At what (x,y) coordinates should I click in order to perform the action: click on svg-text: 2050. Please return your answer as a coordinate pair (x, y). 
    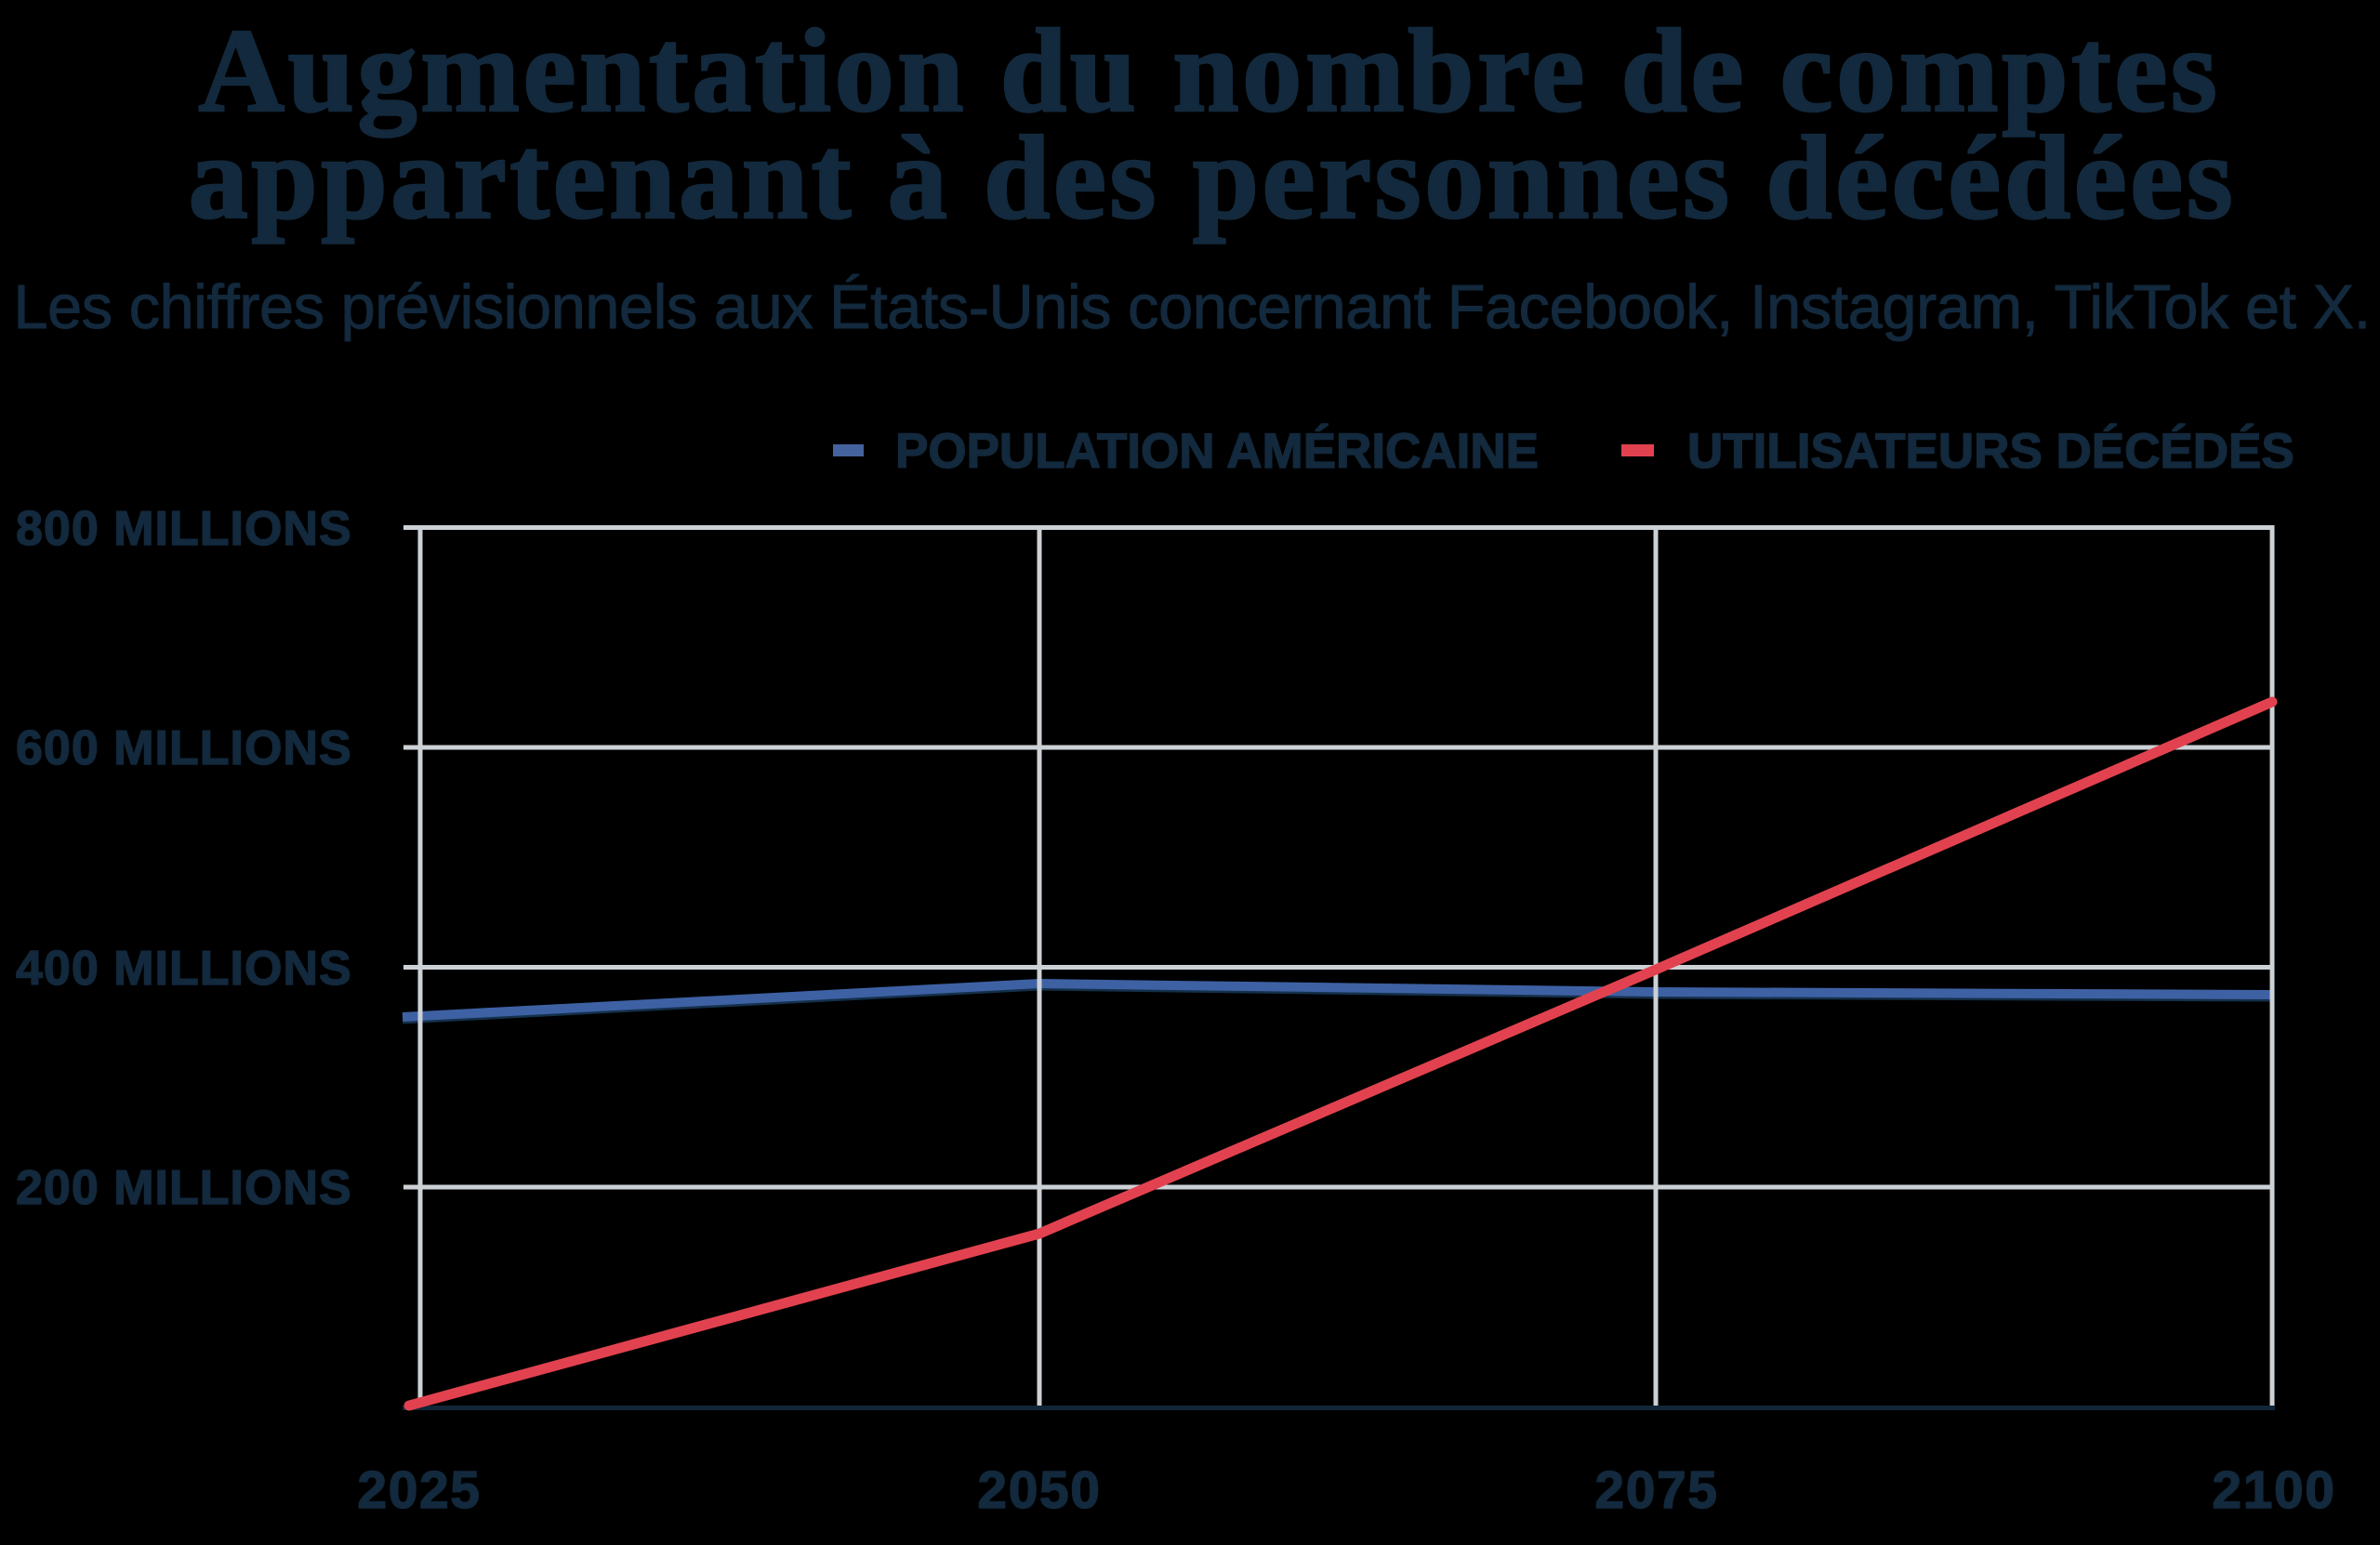
    Looking at the image, I should click on (1039, 1490).